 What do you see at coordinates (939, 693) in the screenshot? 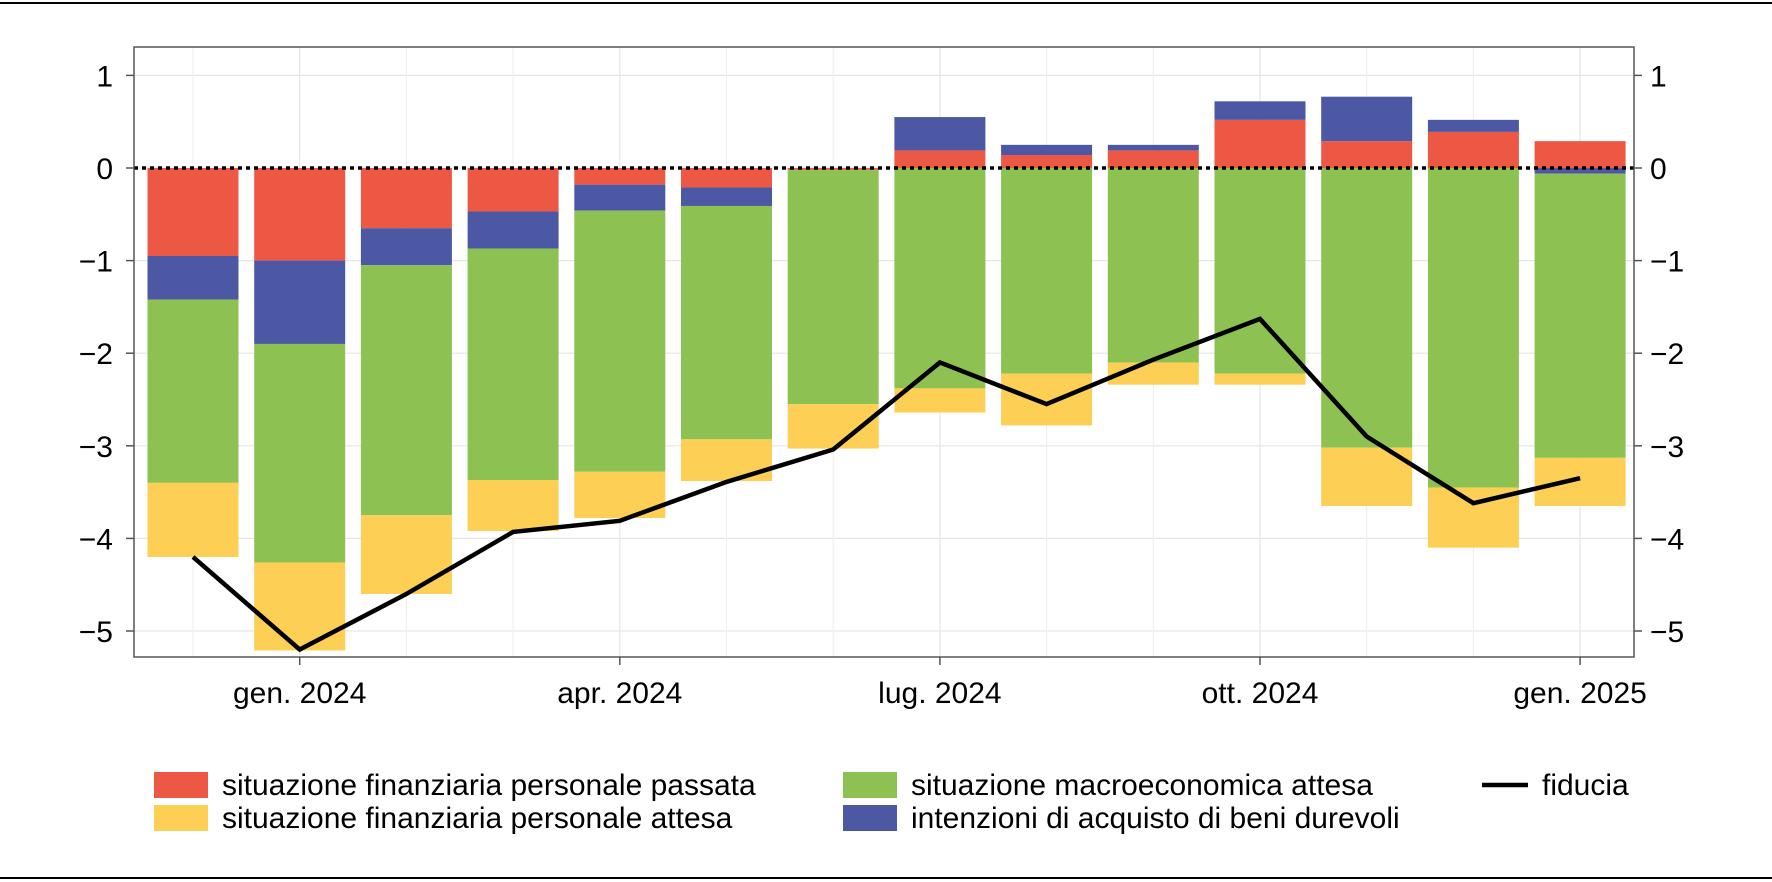
I see `x-tick-label: lug. 2024` at bounding box center [939, 693].